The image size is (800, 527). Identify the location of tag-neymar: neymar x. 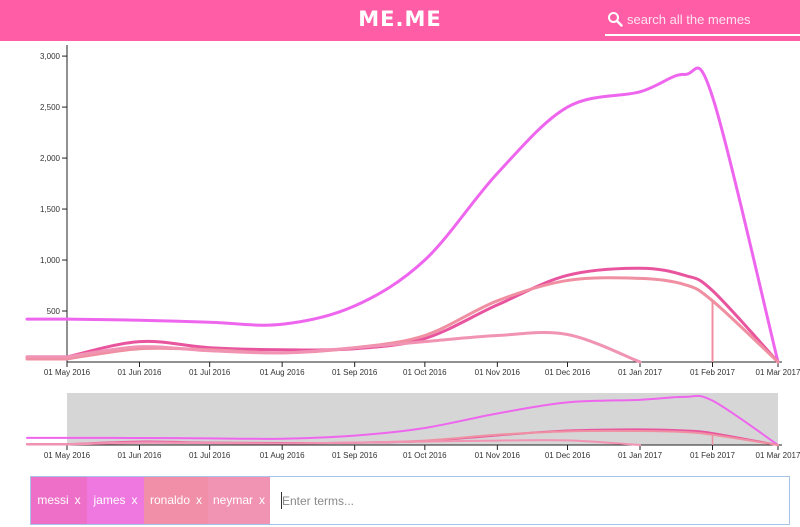
(239, 500).